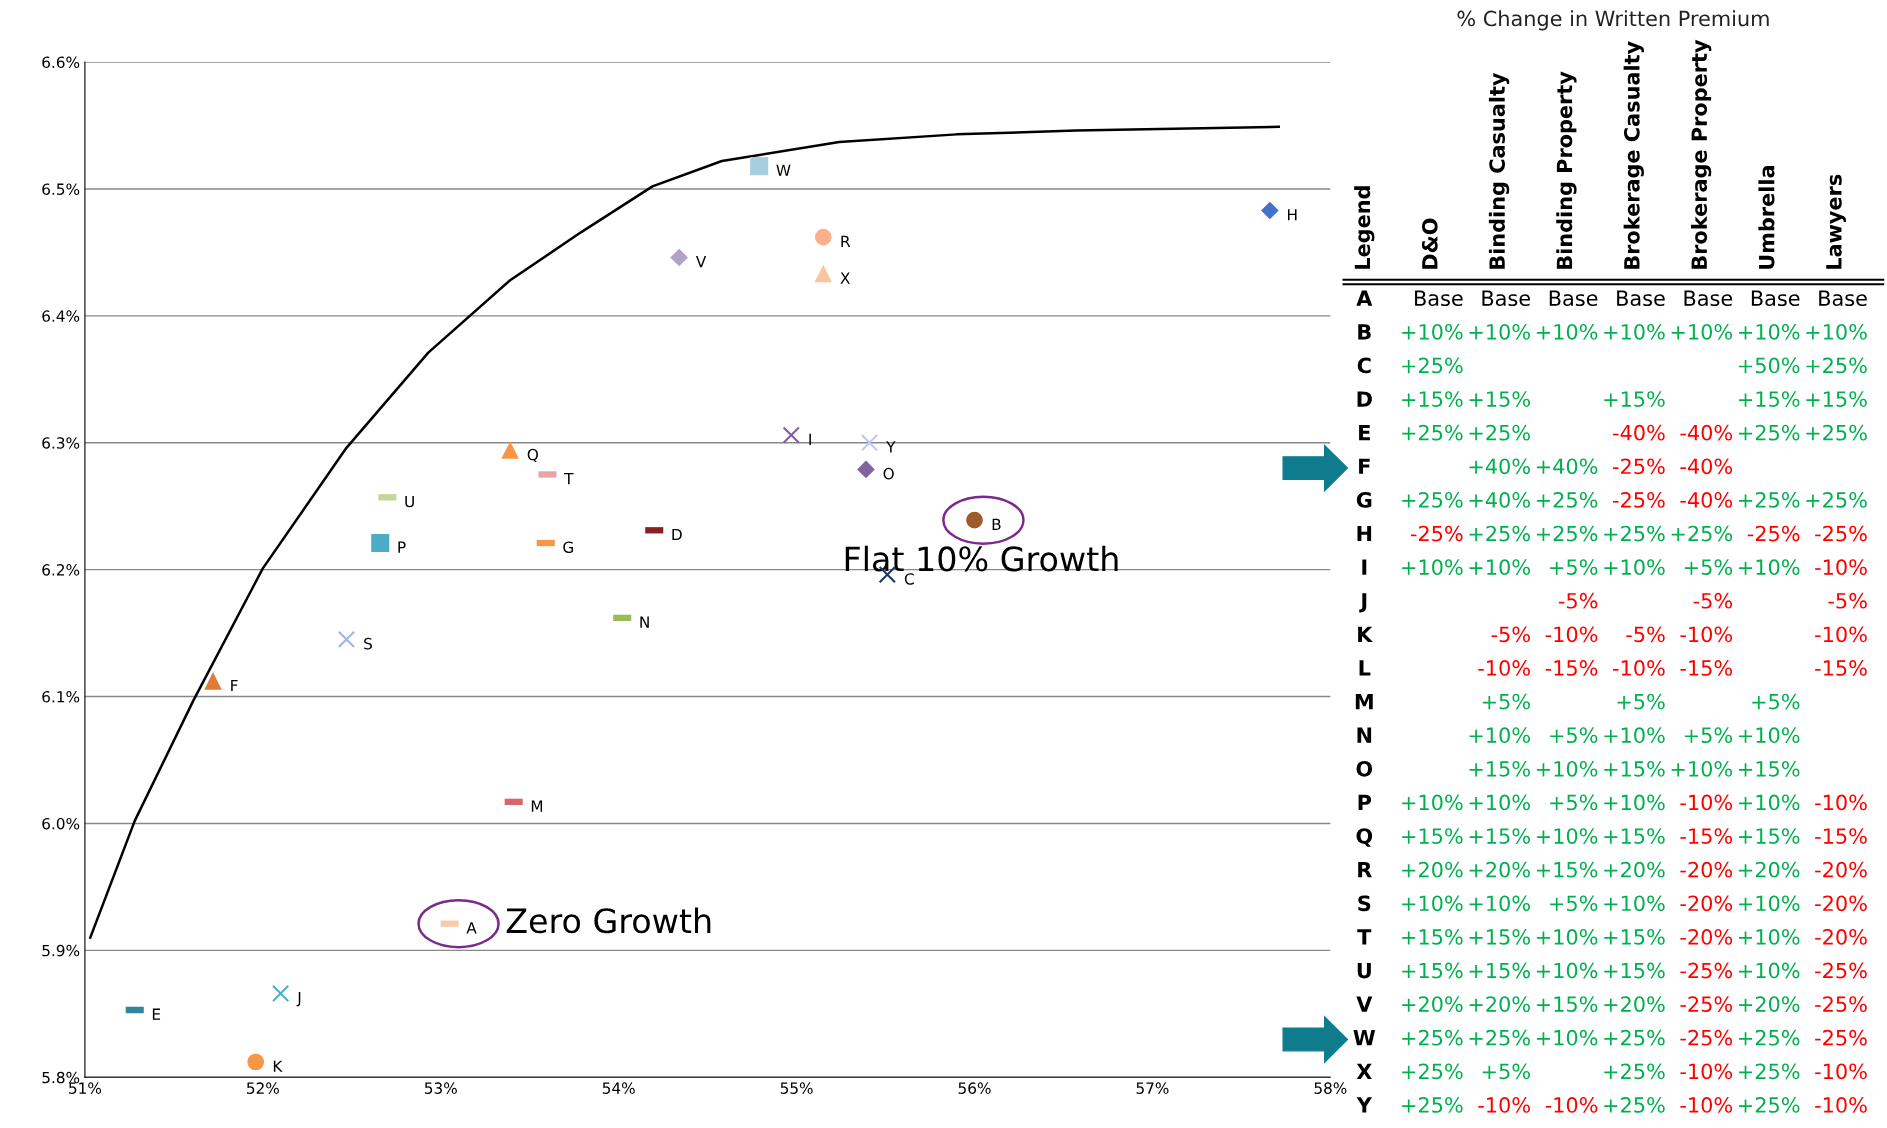  I want to click on category-label: P, so click(1365, 802).